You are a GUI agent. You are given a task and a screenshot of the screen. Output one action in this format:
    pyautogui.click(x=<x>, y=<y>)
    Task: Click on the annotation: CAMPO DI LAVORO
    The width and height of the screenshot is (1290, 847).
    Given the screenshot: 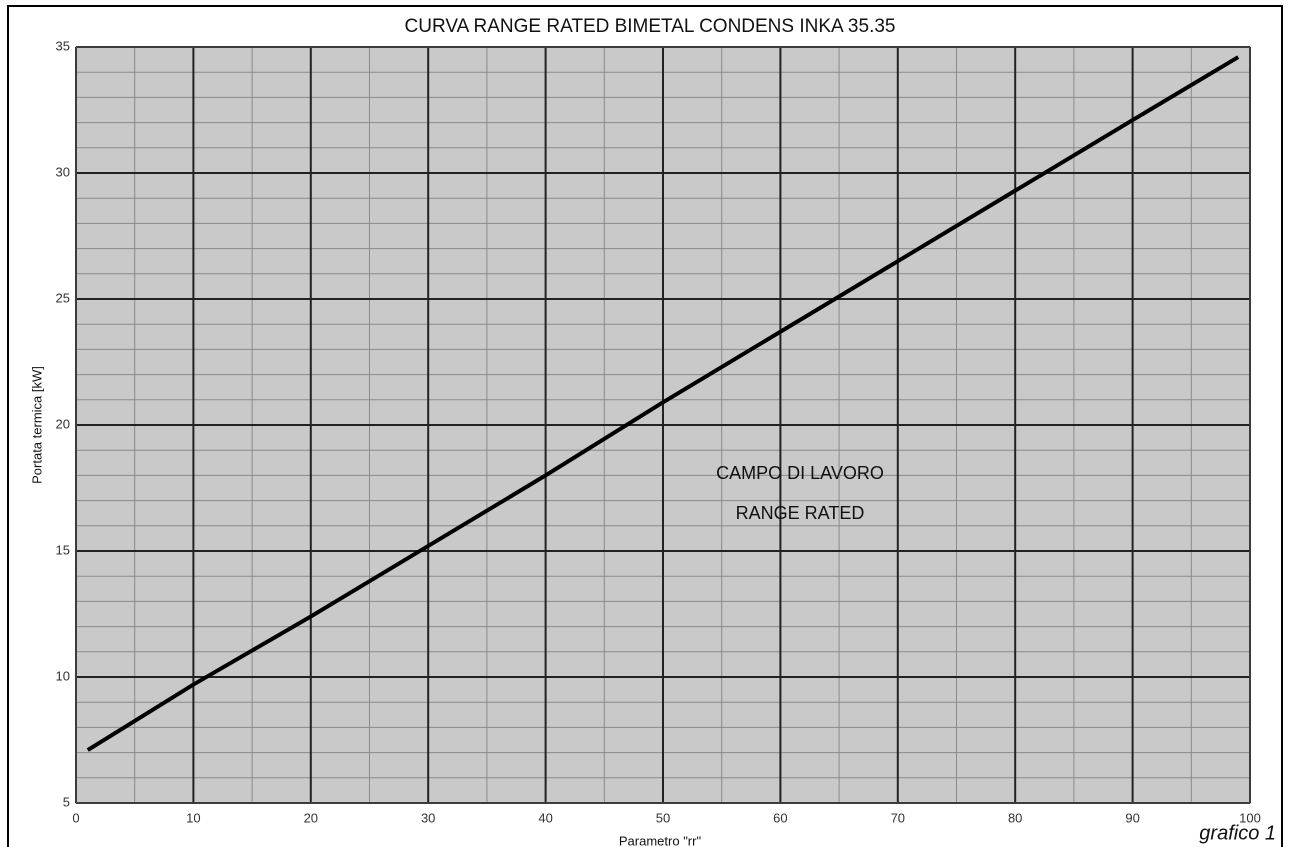 What is the action you would take?
    pyautogui.click(x=800, y=473)
    